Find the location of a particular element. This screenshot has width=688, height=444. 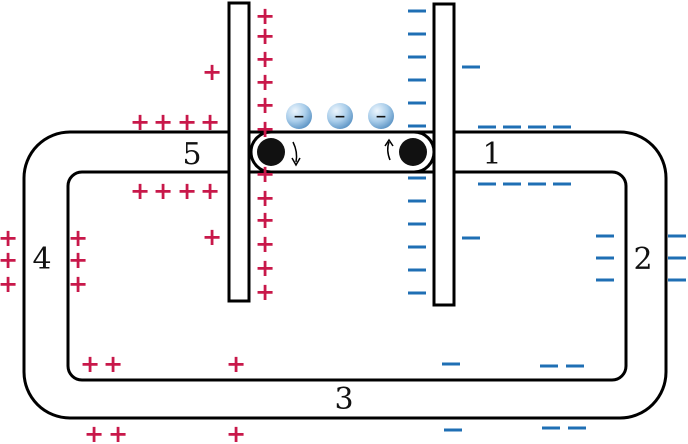

roller-right-icon is located at coordinates (413, 152).